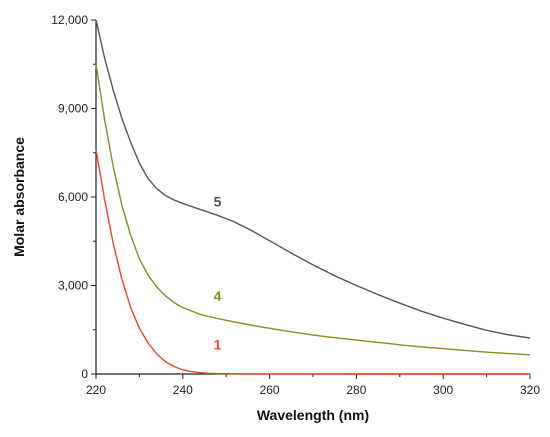  What do you see at coordinates (84, 374) in the screenshot?
I see `y-tick-label: 0` at bounding box center [84, 374].